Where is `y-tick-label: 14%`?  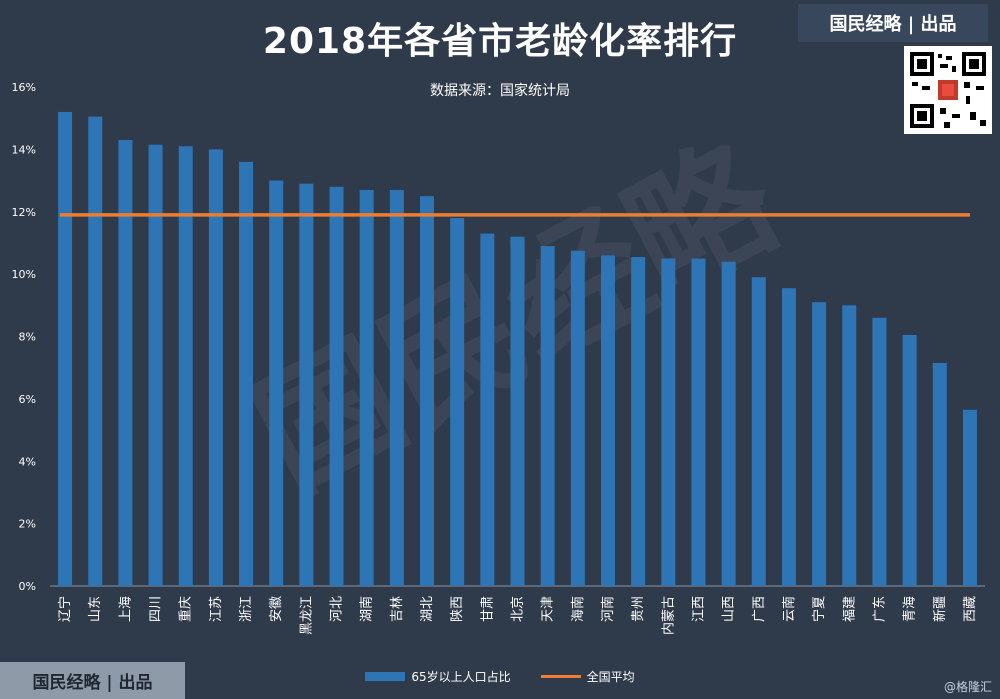
y-tick-label: 14% is located at coordinates (24, 149).